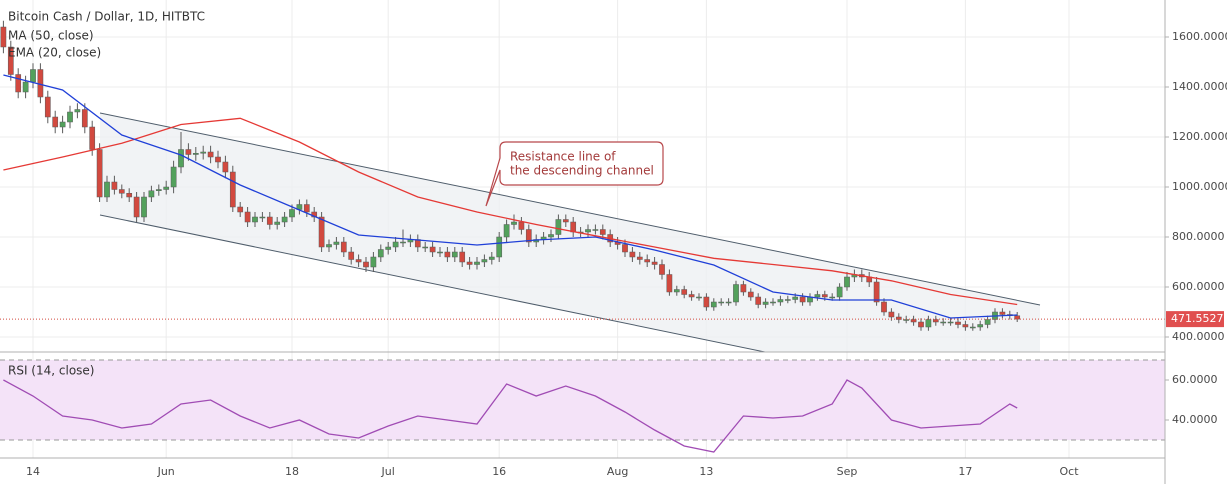 This screenshot has height=484, width=1227. Describe the element at coordinates (582, 171) in the screenshot. I see `annotation-line: the descending channel` at that location.